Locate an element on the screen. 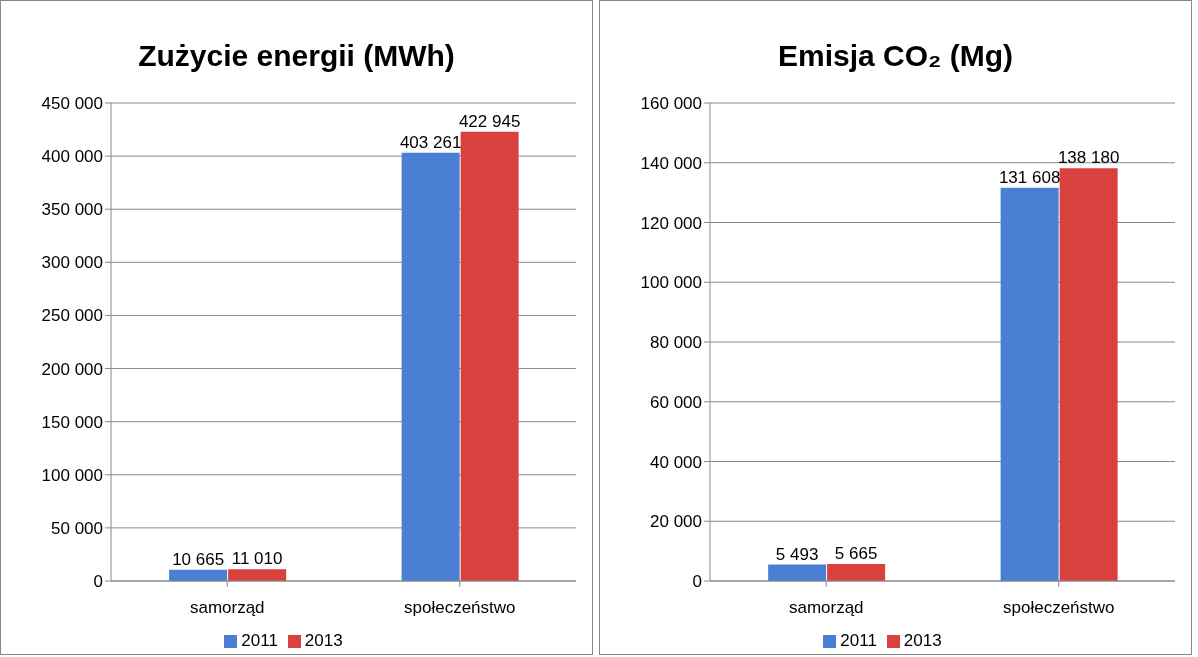 This screenshot has height=657, width=1198. y-tick-label: 140 000 is located at coordinates (671, 163).